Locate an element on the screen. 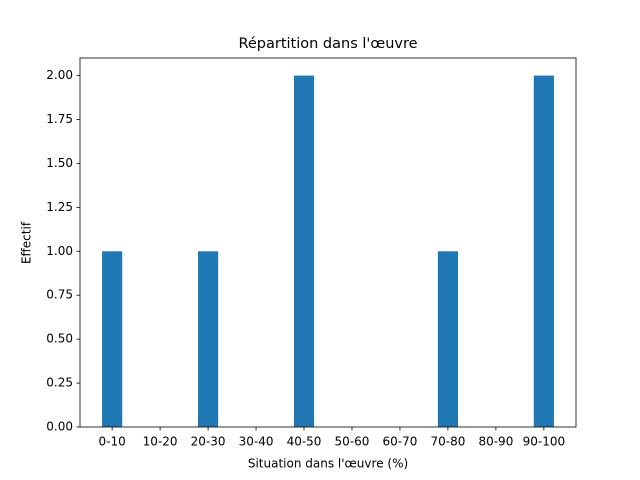  y-axis-label: Effectif is located at coordinates (27, 242).